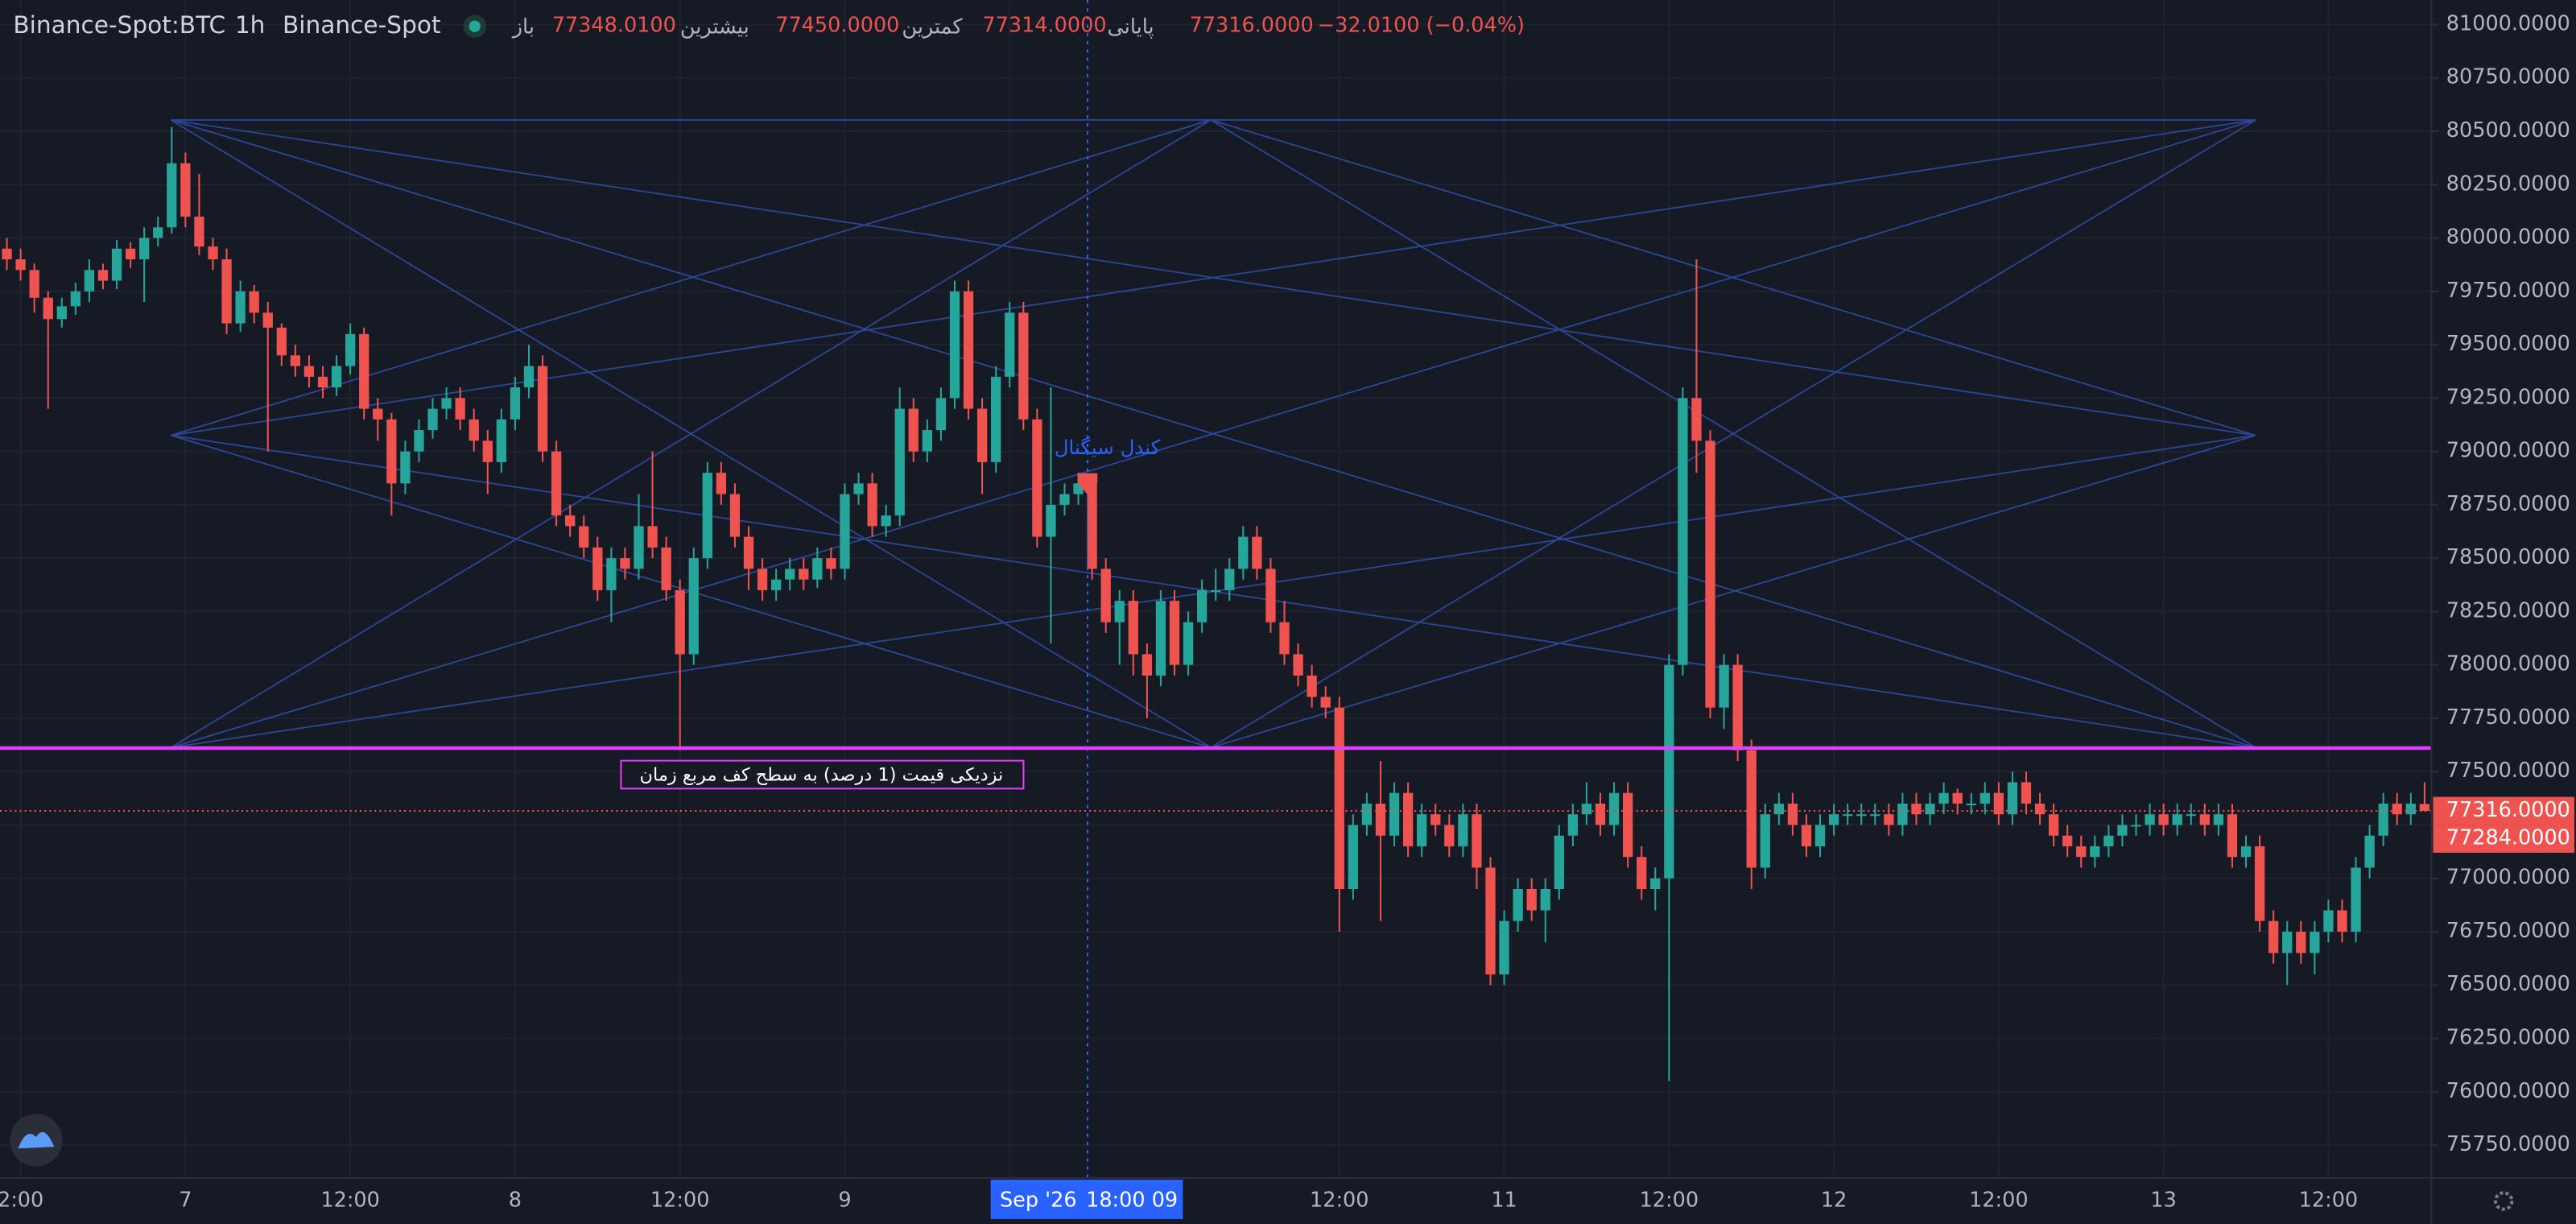  I want to click on y-tick-label: 79750.0000, so click(2508, 291).